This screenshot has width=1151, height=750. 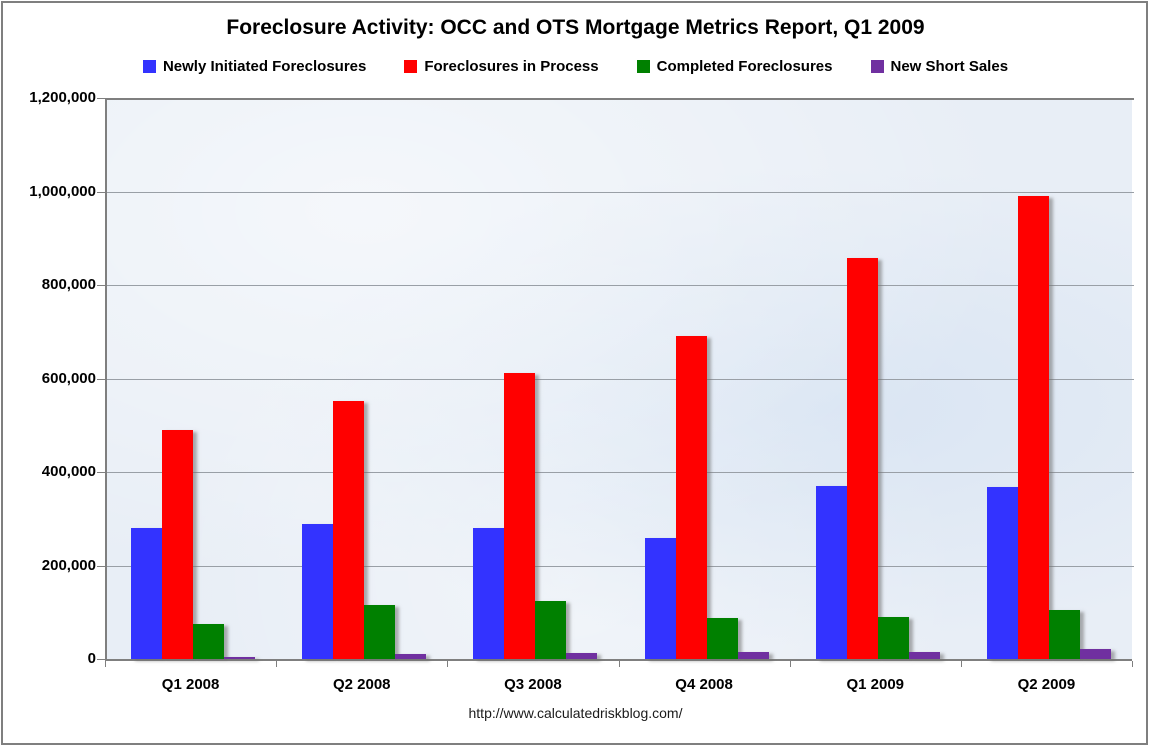 I want to click on x-tick-label: Q2 2008, so click(x=361, y=684).